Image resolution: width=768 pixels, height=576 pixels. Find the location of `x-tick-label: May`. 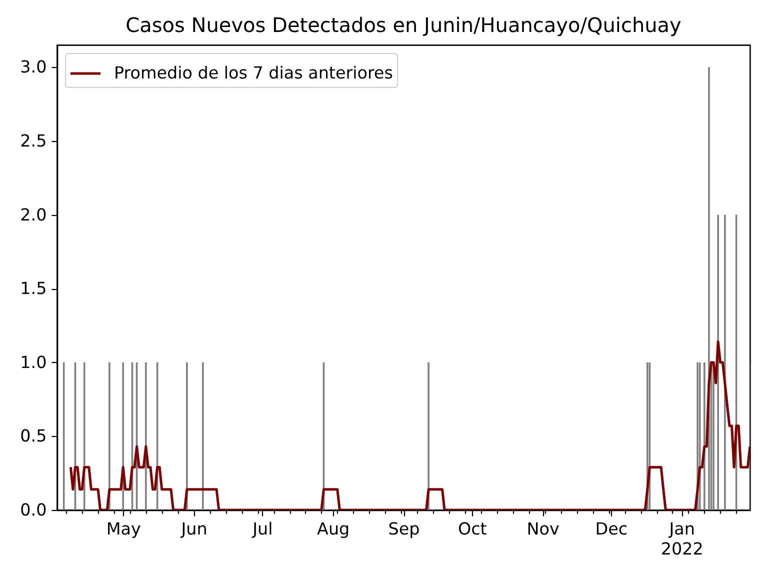

x-tick-label: May is located at coordinates (123, 528).